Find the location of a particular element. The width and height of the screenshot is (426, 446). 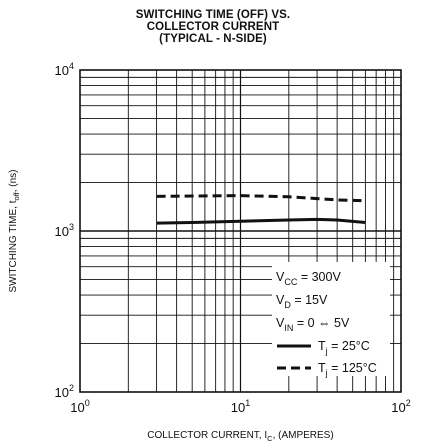

series-group is located at coordinates (261, 209).